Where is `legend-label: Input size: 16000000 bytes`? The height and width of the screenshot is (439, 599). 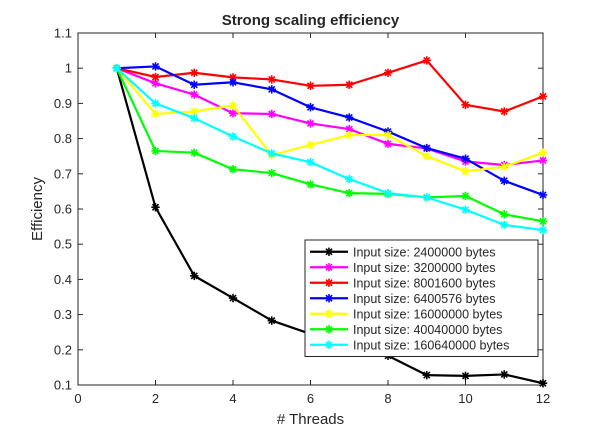 legend-label: Input size: 16000000 bytes is located at coordinates (427, 314).